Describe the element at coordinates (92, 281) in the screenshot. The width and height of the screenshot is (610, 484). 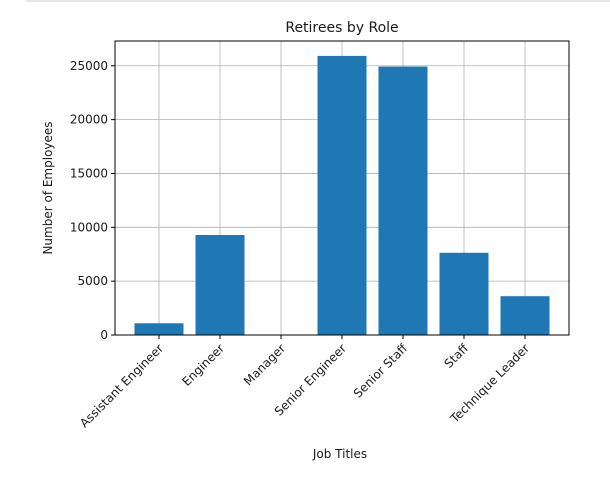
I see `y-tick-label: 5000` at that location.